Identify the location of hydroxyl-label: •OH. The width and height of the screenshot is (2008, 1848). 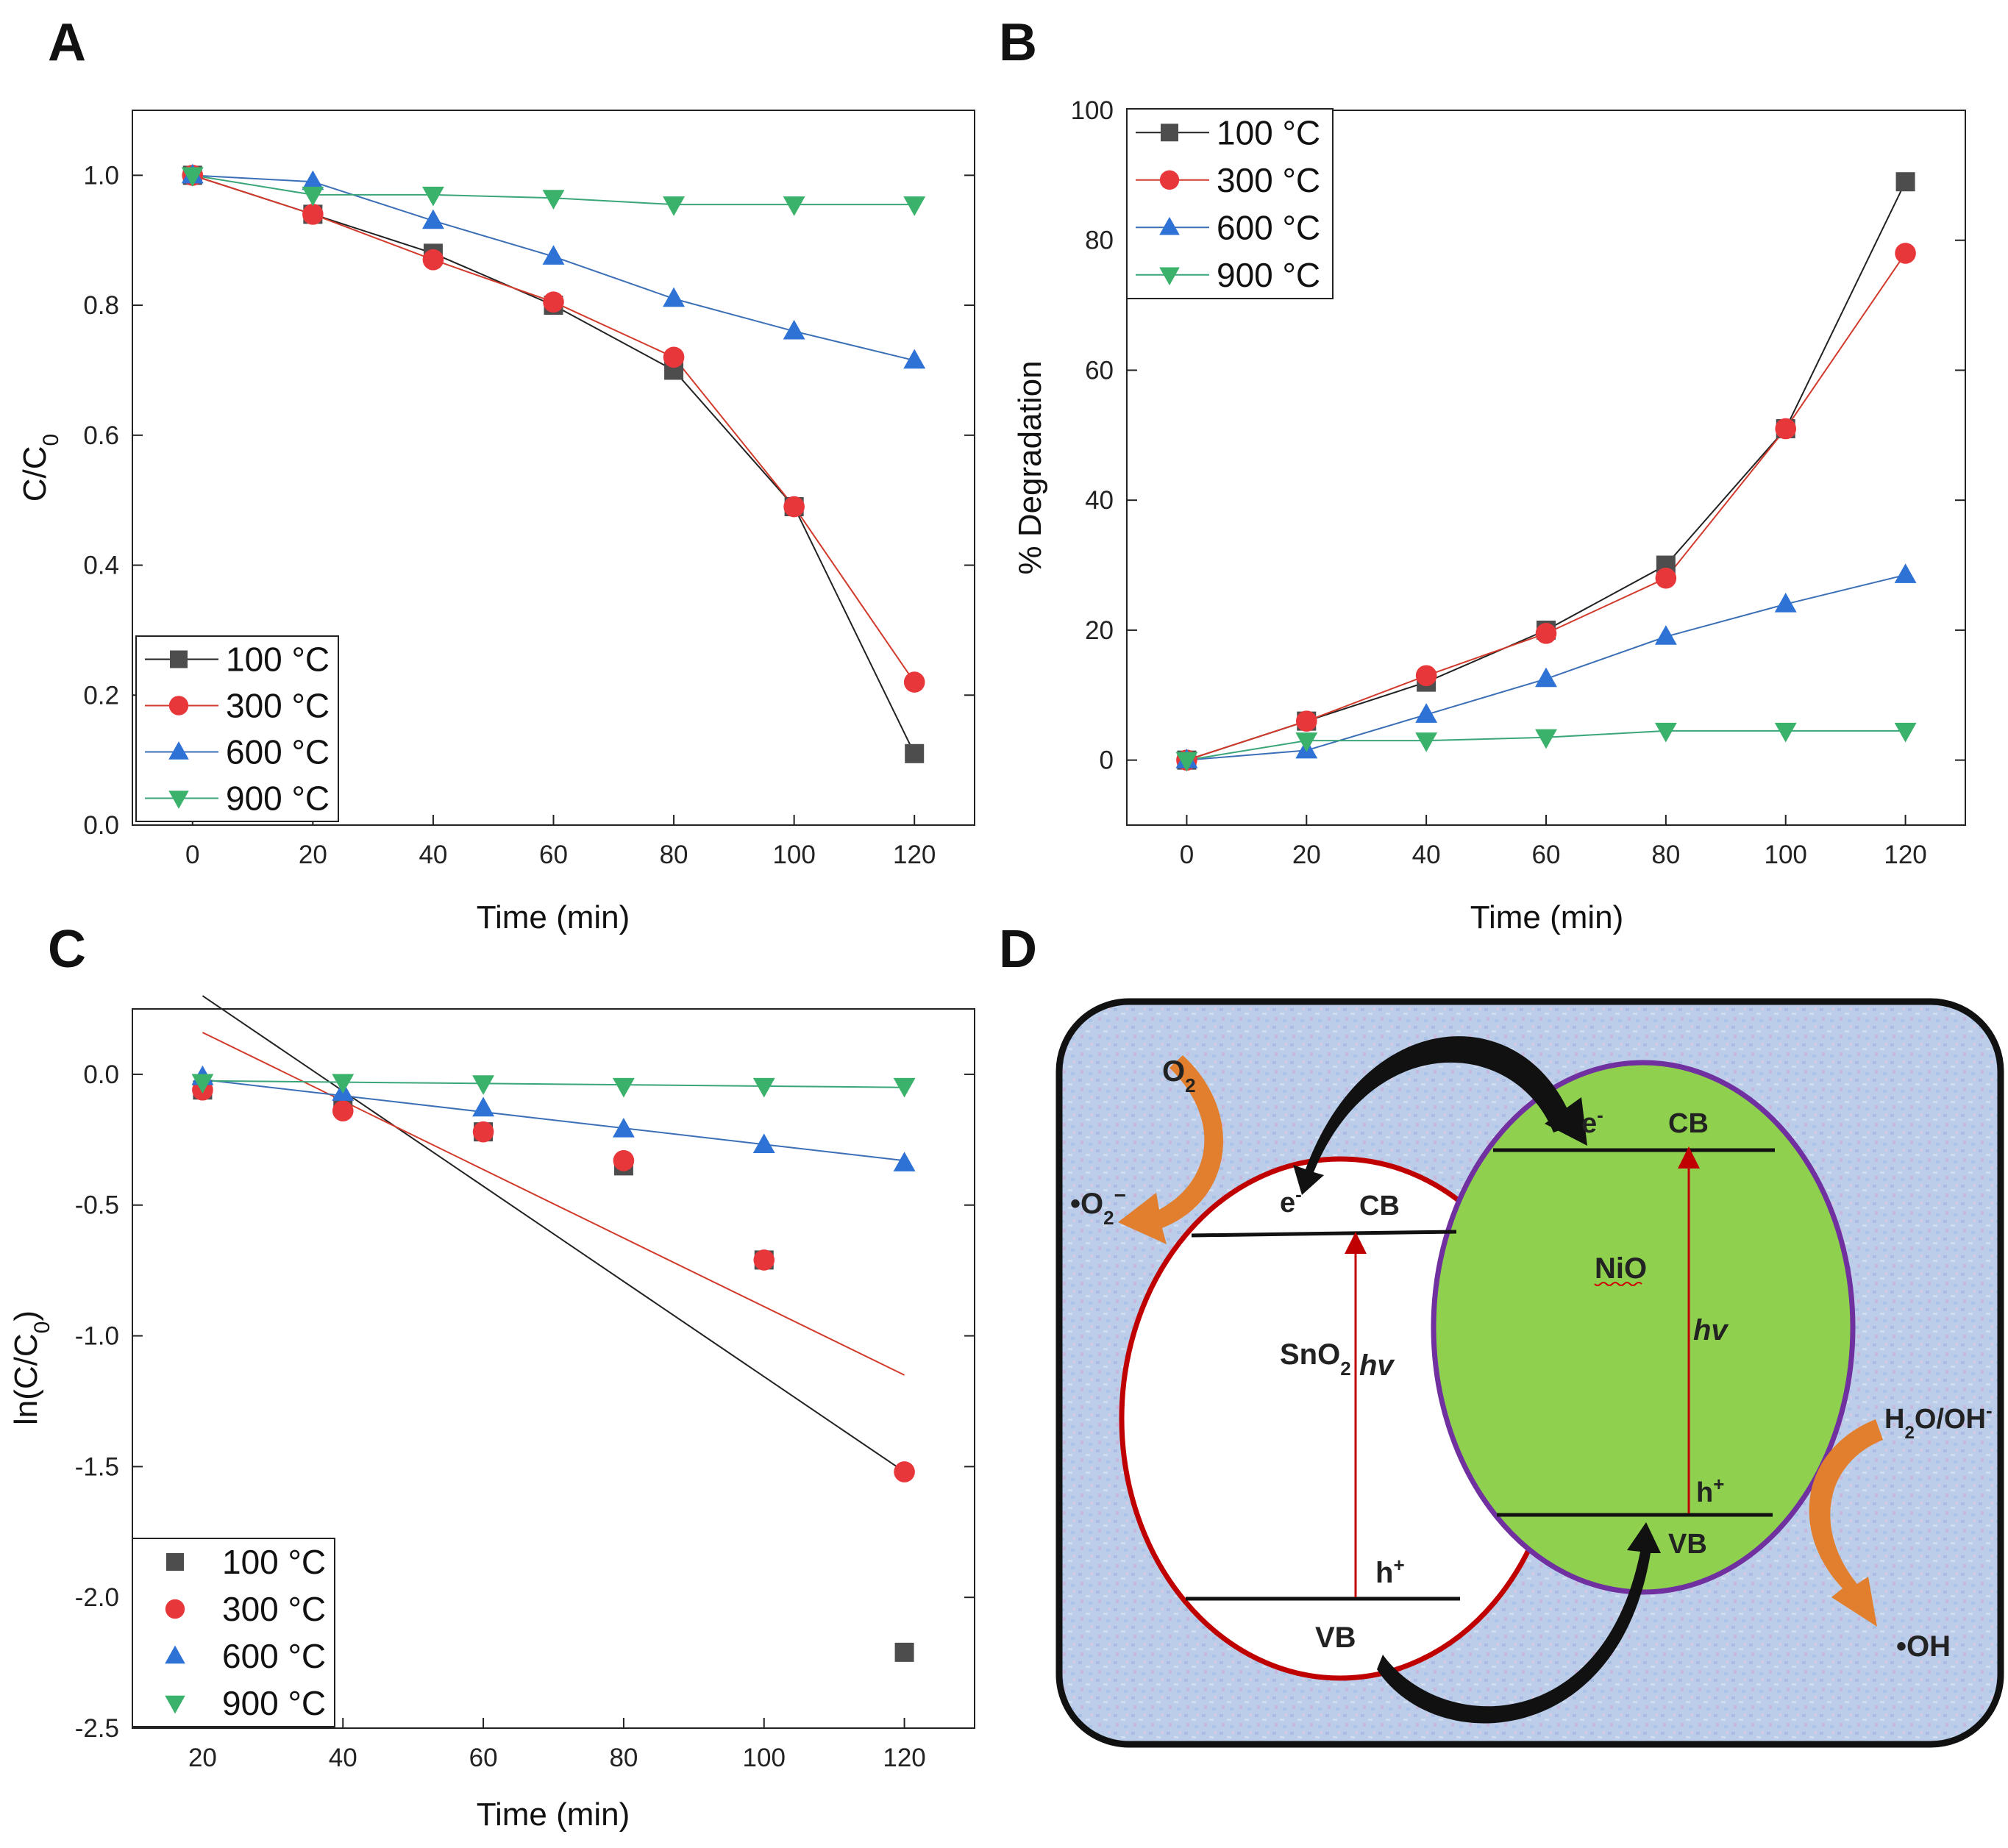
(1923, 1647).